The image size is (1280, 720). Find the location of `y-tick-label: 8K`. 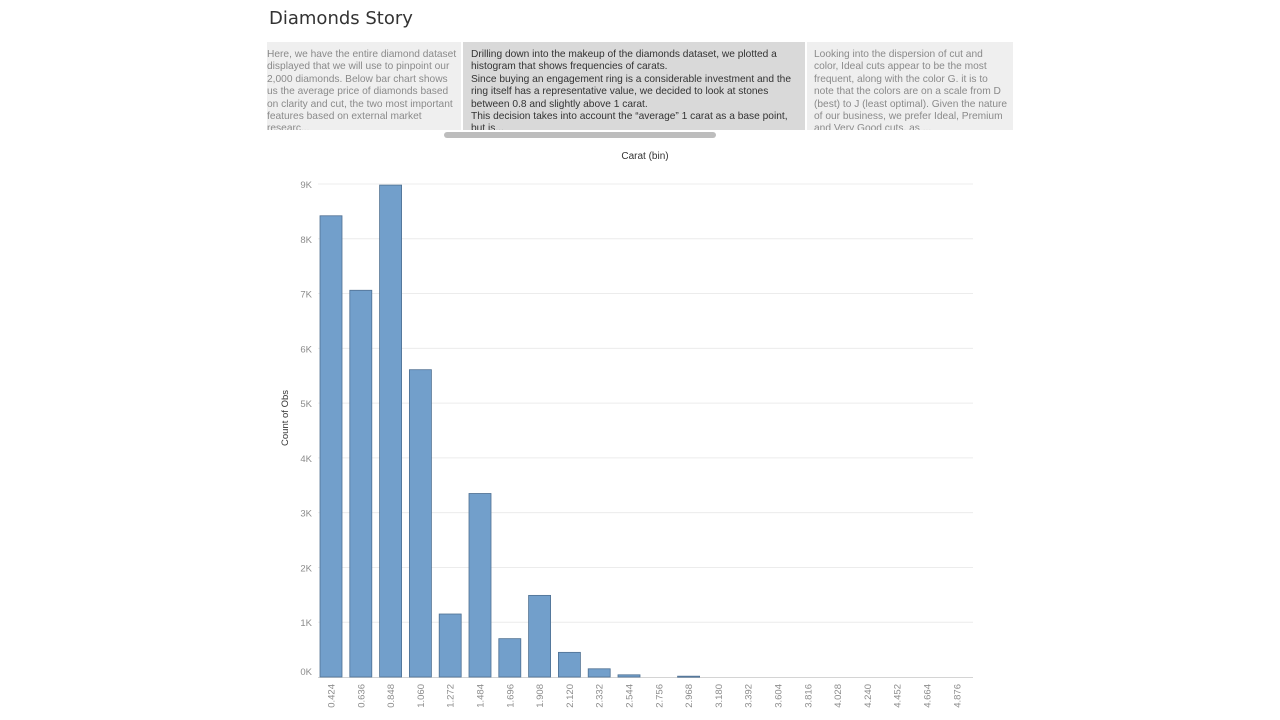

y-tick-label: 8K is located at coordinates (306, 240).